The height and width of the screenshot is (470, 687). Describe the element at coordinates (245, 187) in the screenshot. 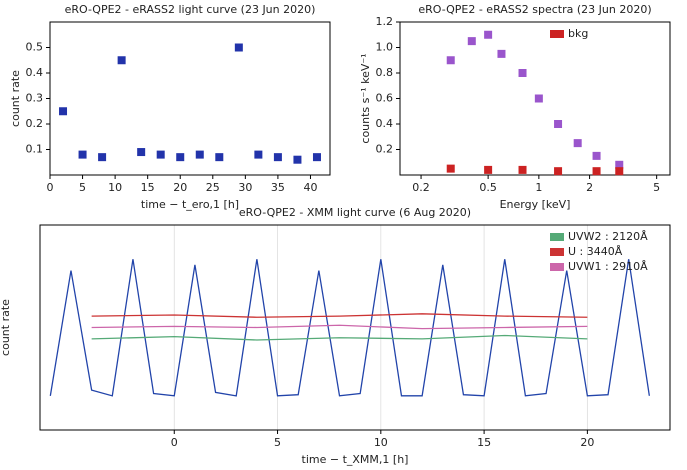

I see `x-tick-label: 30` at that location.